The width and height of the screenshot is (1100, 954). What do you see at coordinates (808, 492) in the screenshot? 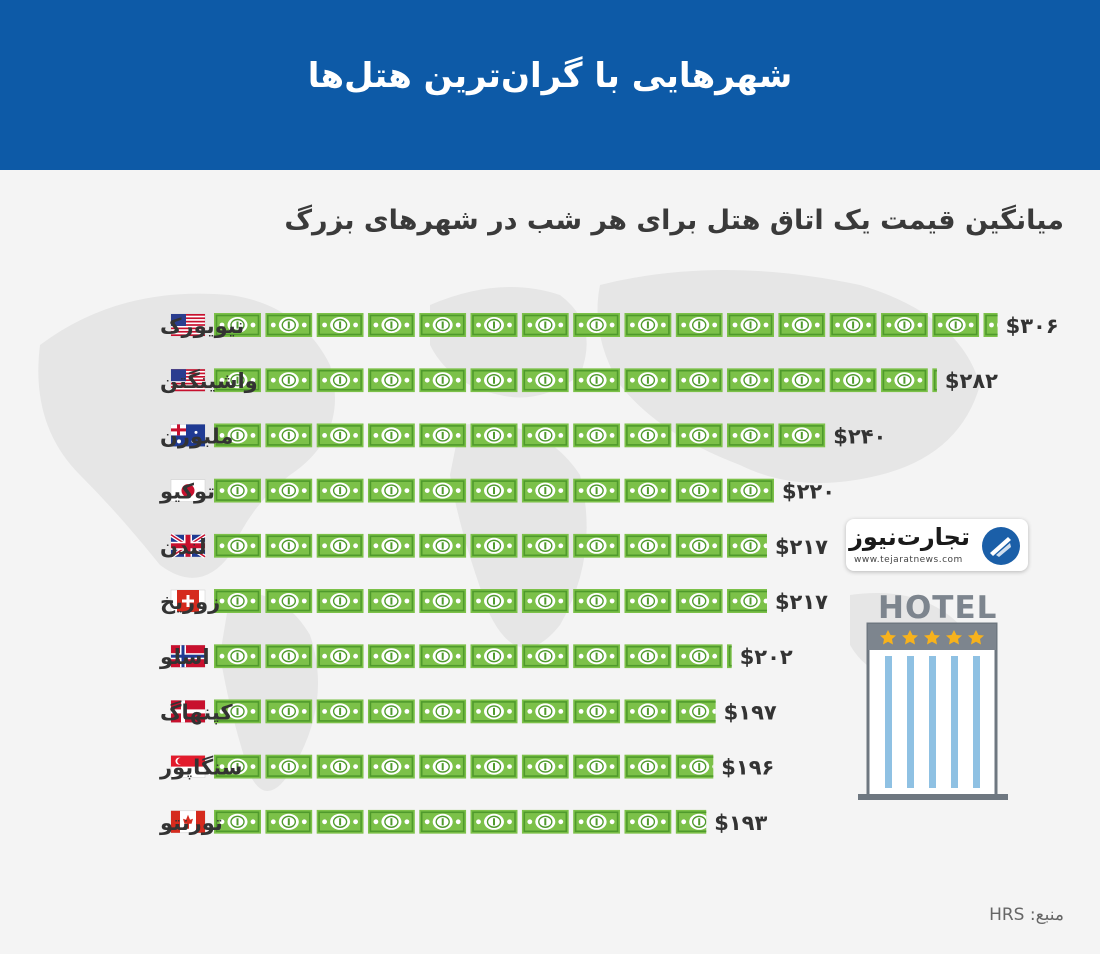
I see `data-label: $۲۲۰` at bounding box center [808, 492].